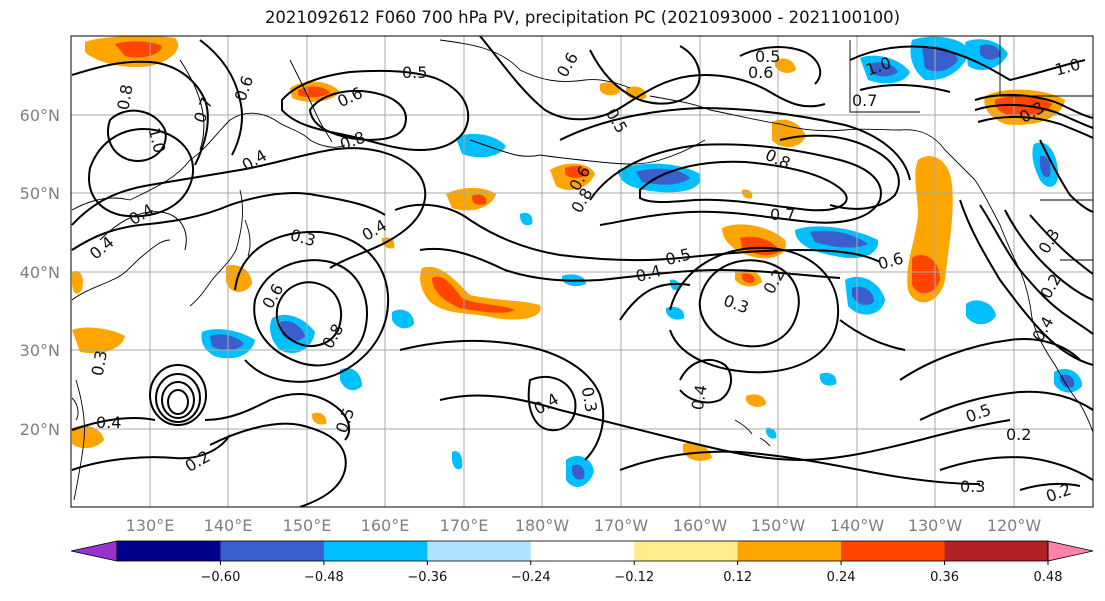  I want to click on lat-label: 30°N, so click(40, 350).